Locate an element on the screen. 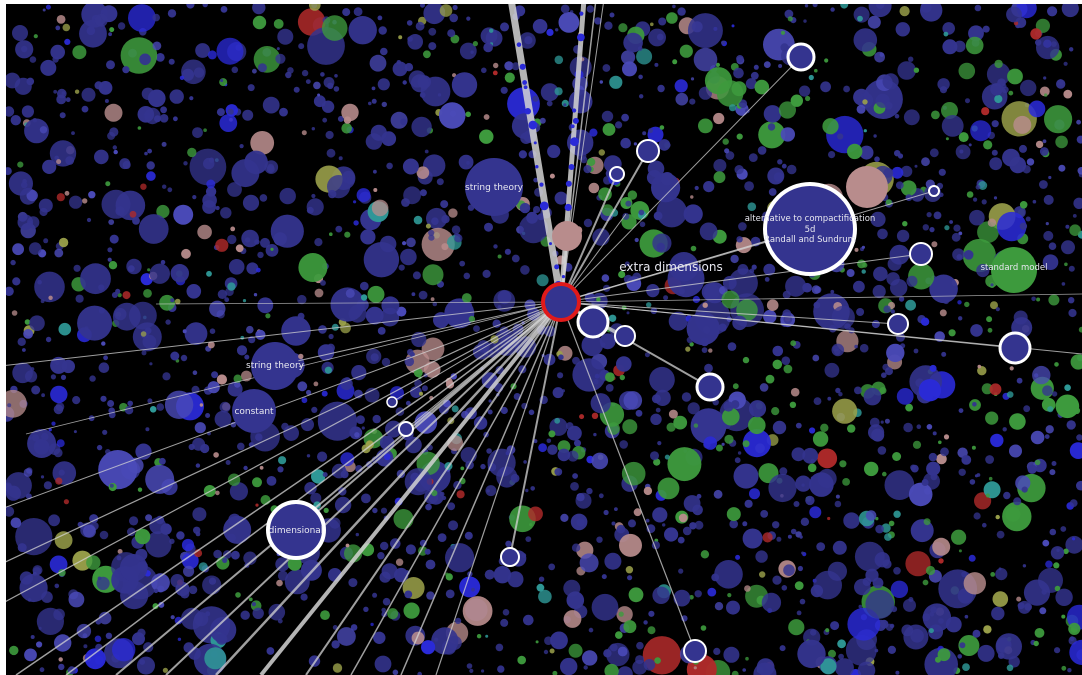 This screenshot has width=1082, height=675. node-dimensional is located at coordinates (296, 530).